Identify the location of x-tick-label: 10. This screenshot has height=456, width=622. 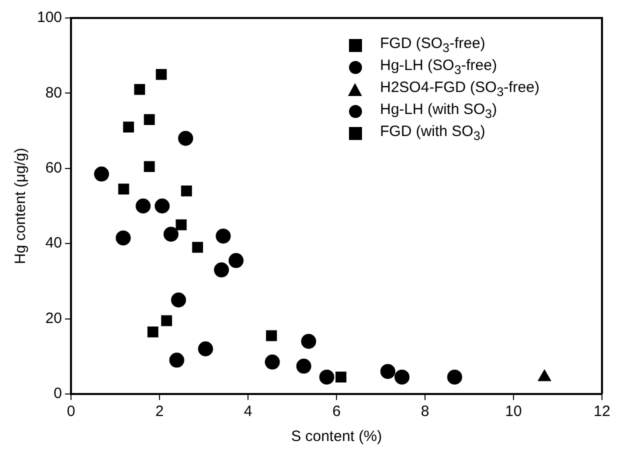
(513, 411).